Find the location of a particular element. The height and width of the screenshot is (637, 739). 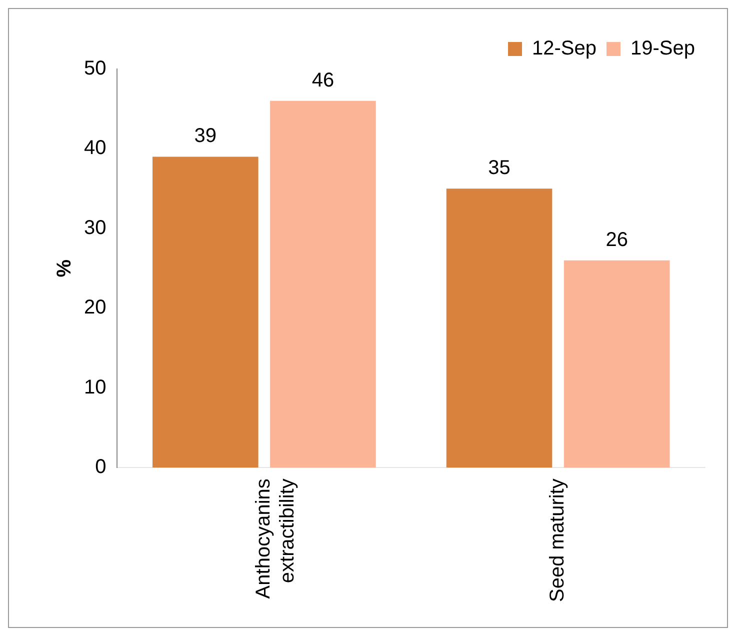

data-label: 26 is located at coordinates (617, 239).